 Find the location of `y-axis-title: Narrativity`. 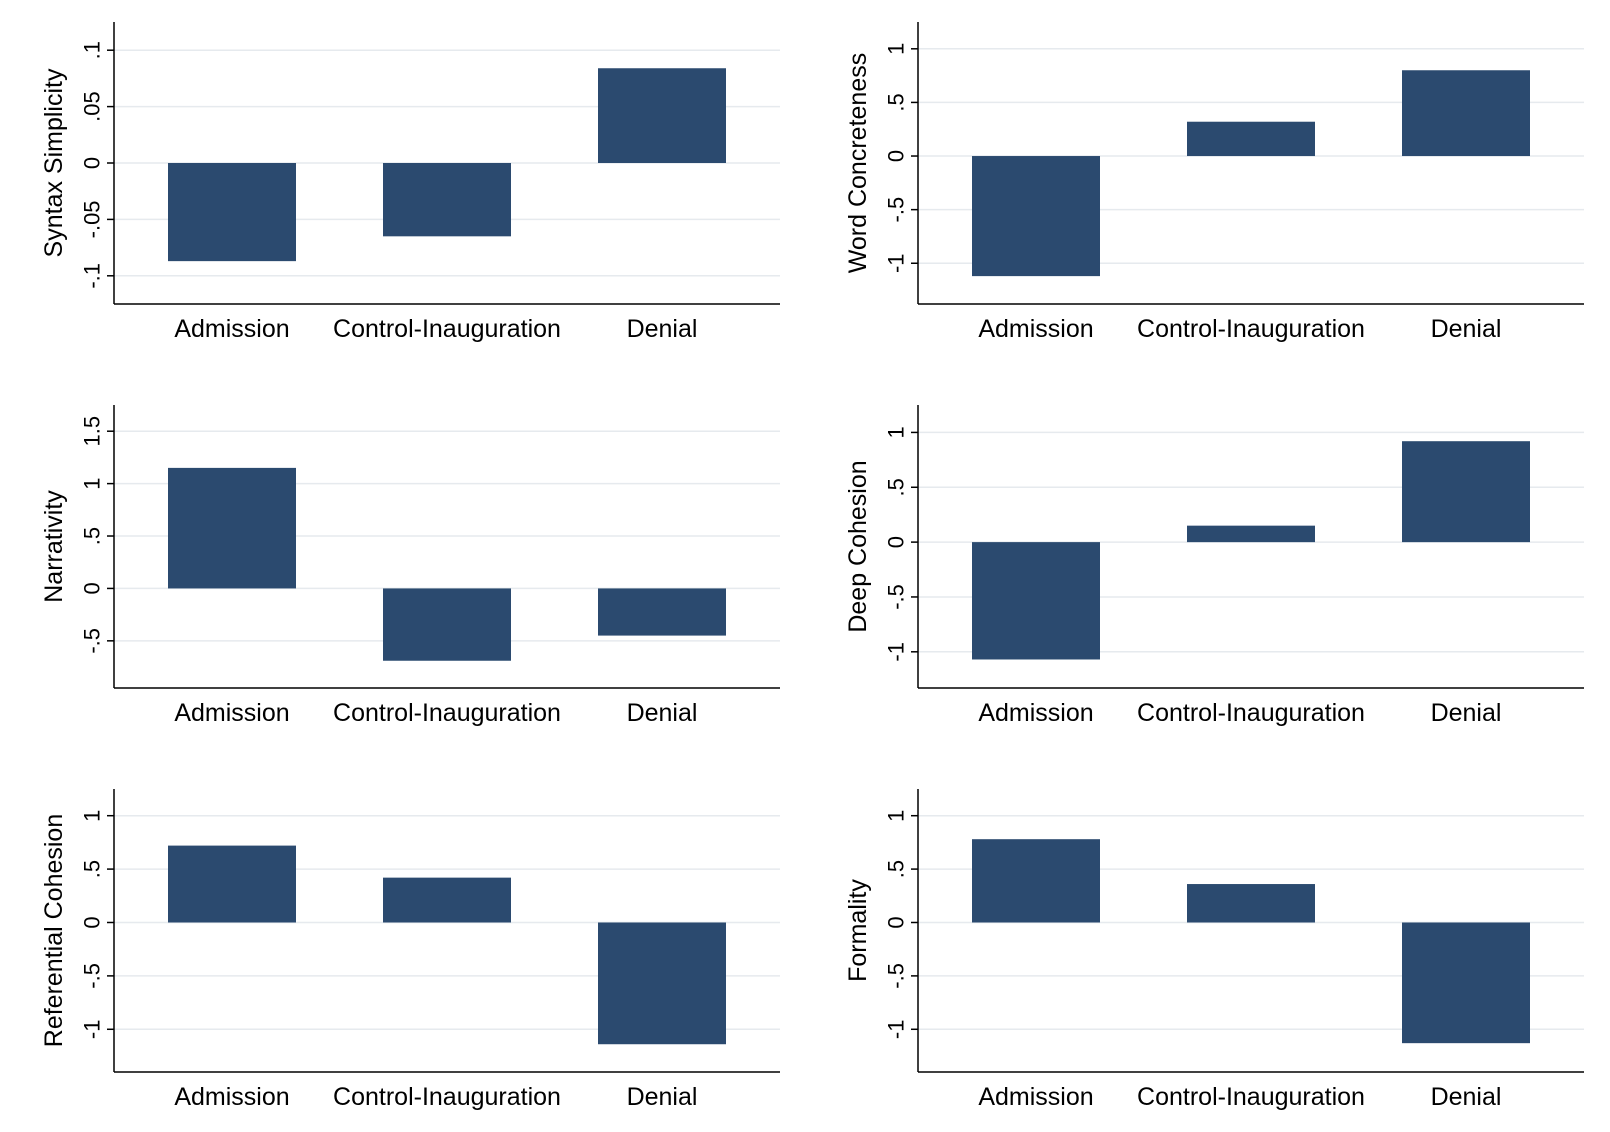

y-axis-title: Narrativity is located at coordinates (54, 546).